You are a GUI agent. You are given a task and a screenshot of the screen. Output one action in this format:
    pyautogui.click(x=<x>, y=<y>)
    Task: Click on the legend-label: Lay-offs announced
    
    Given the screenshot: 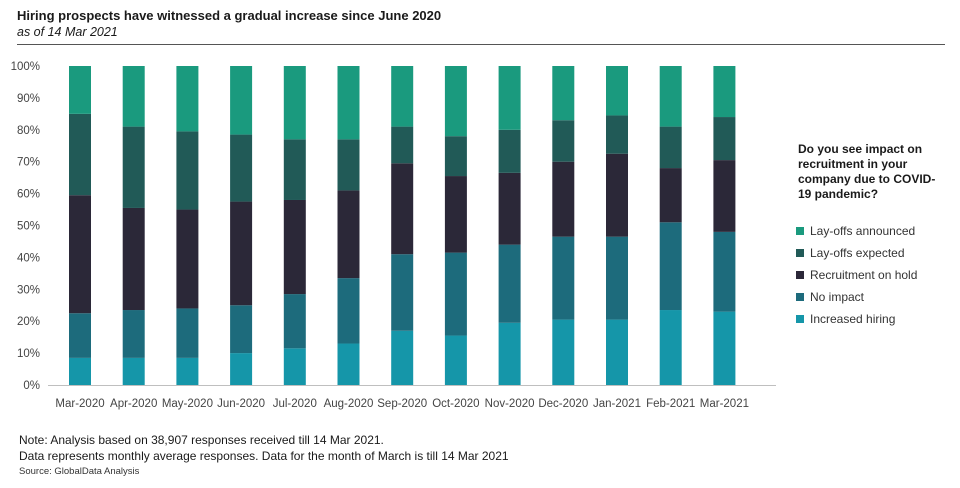 What is the action you would take?
    pyautogui.click(x=863, y=231)
    